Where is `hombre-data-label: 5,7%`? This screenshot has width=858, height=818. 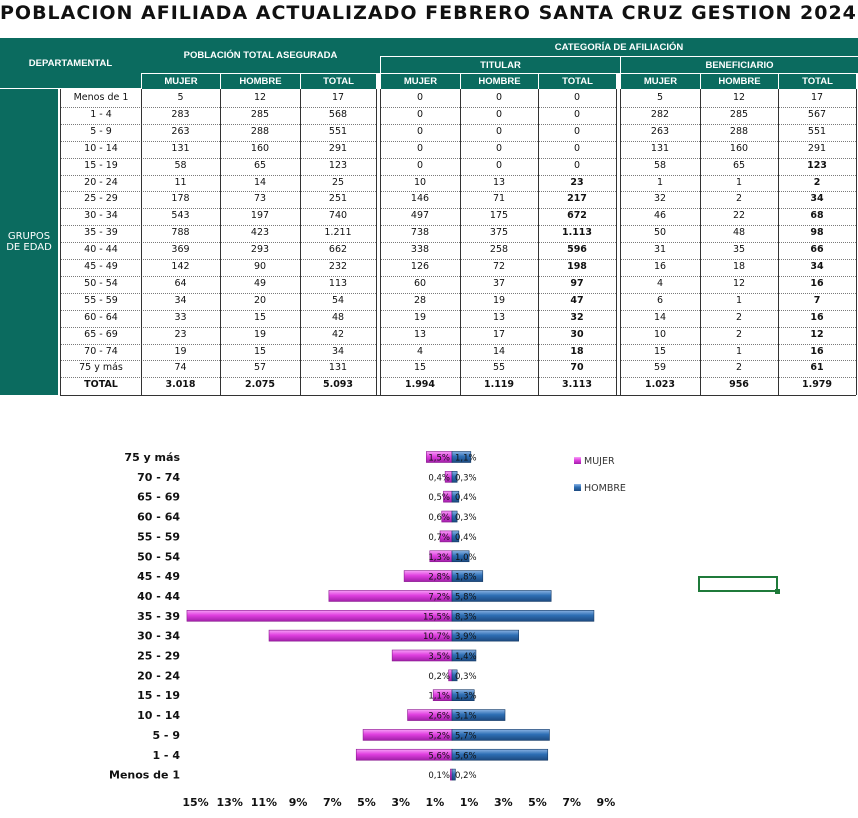
hombre-data-label: 5,7% is located at coordinates (466, 736).